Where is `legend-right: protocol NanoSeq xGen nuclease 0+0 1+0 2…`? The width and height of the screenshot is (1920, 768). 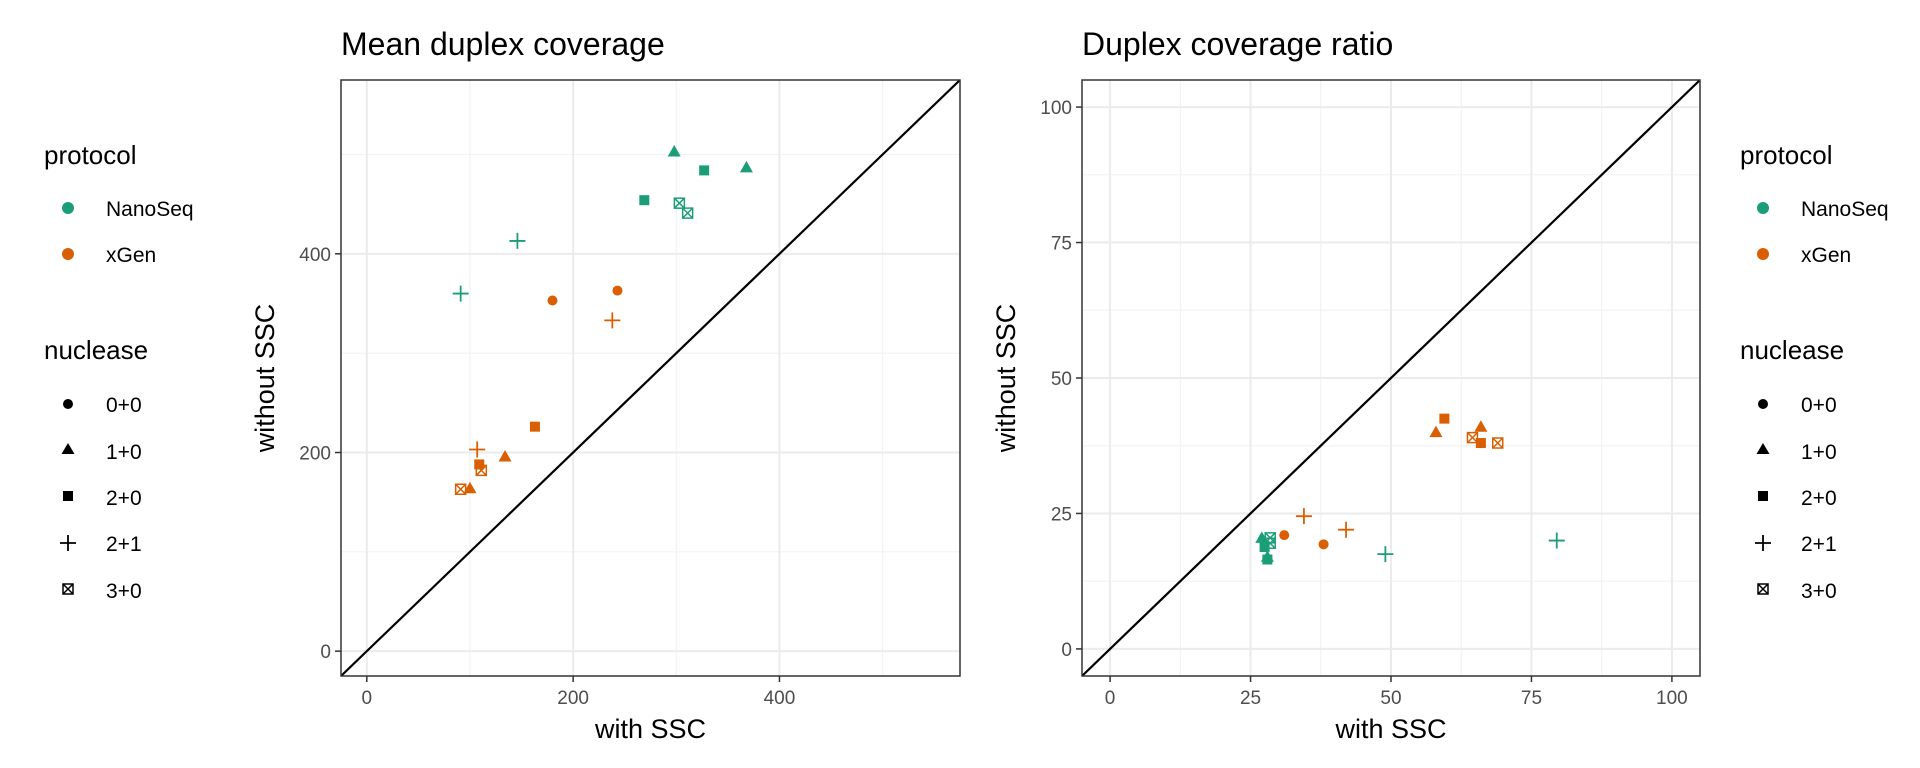
legend-right: protocol NanoSeq xGen nuclease 0+0 1+0 2… is located at coordinates (1814, 371).